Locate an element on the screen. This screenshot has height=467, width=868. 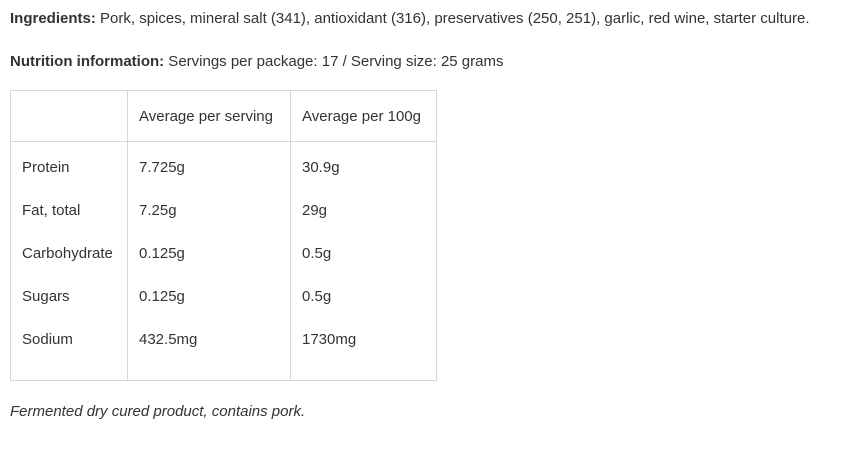
ingredients-label: Ingredients: is located at coordinates (53, 18).